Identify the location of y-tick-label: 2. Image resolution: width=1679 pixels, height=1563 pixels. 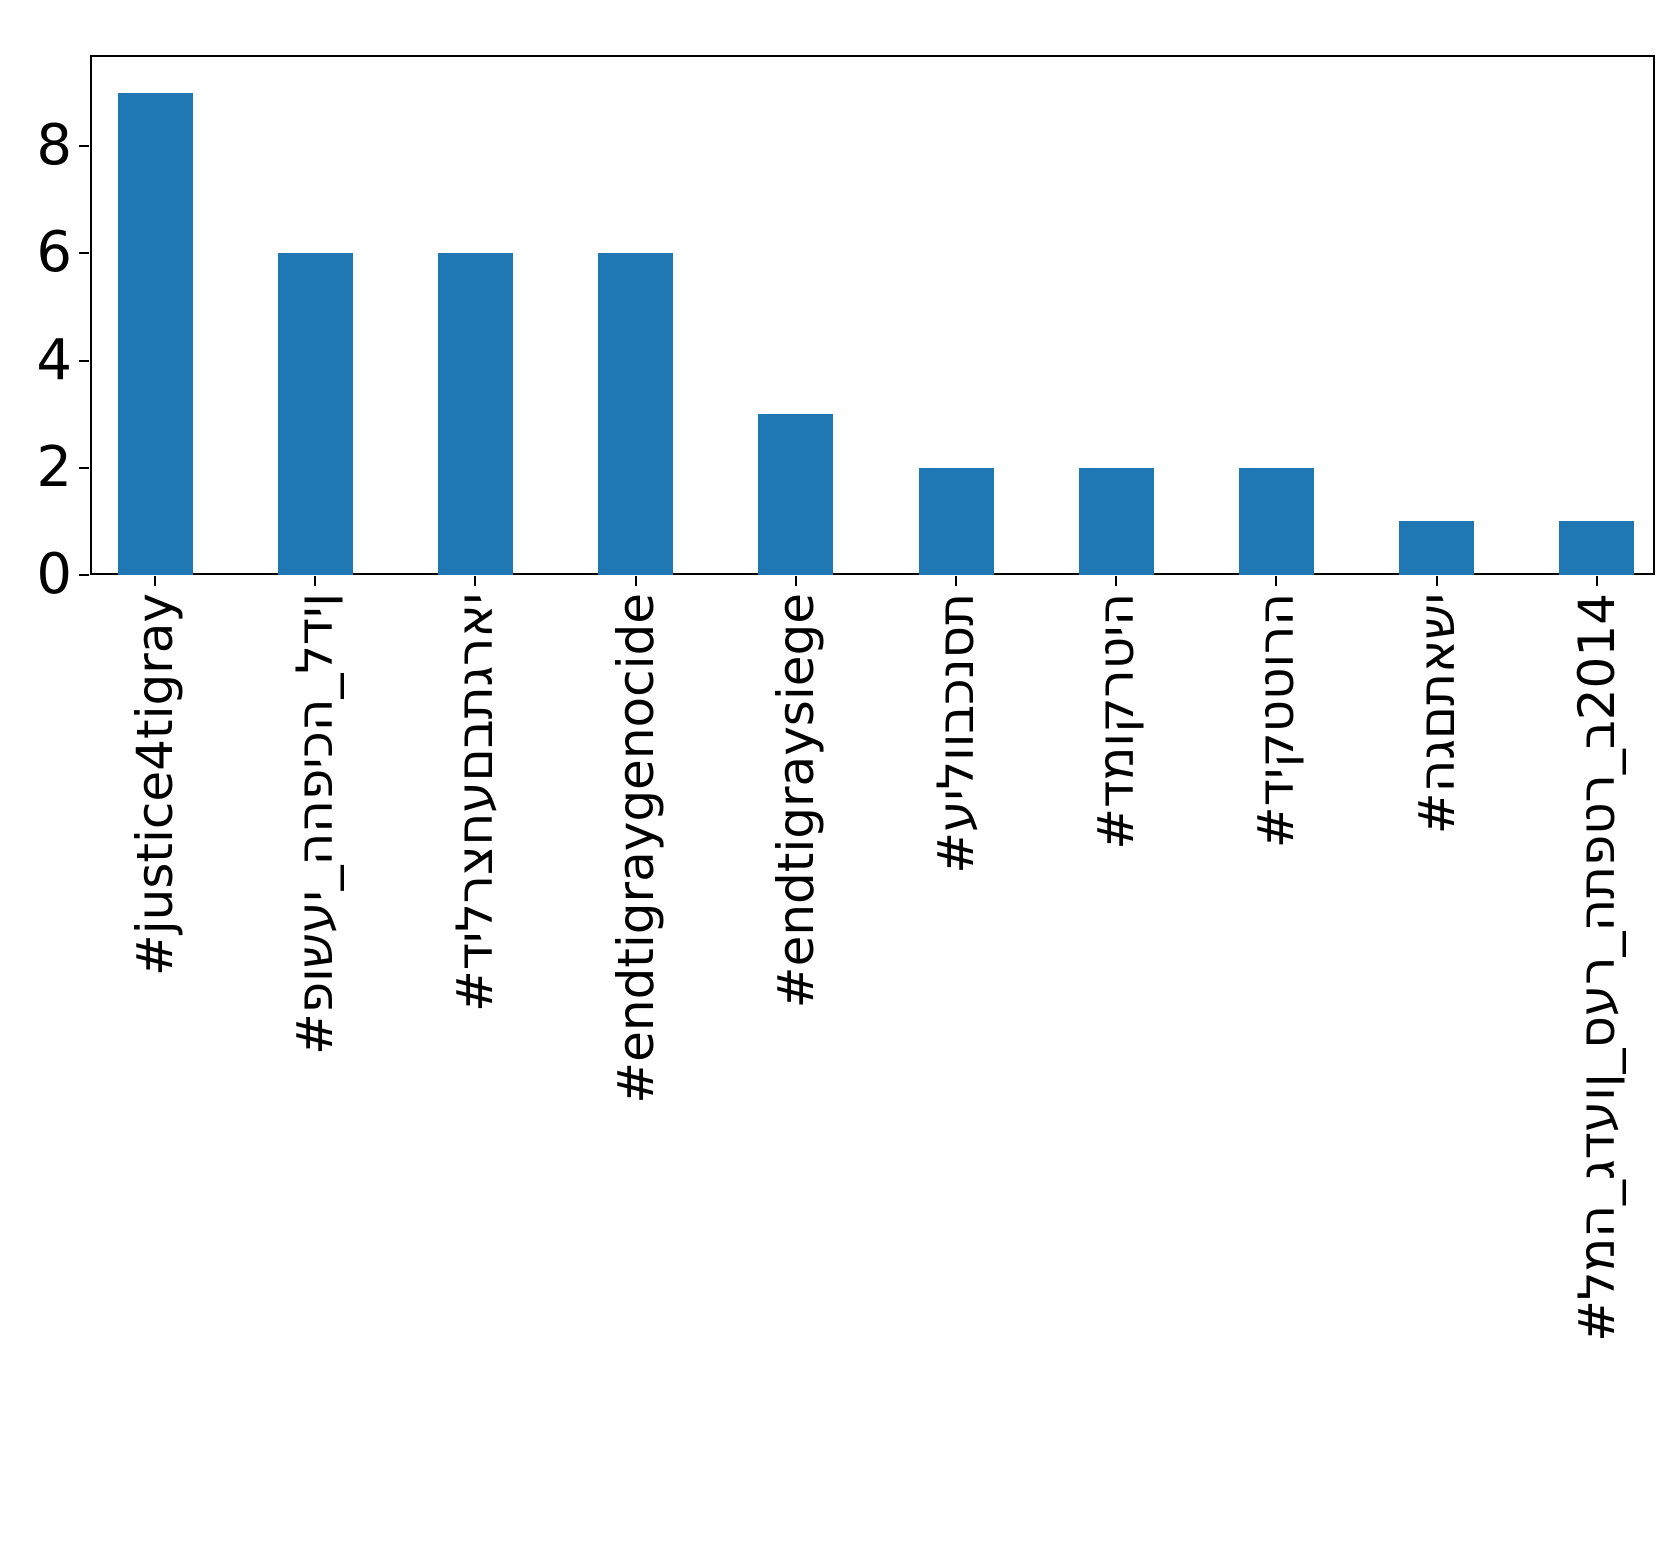
(54, 467).